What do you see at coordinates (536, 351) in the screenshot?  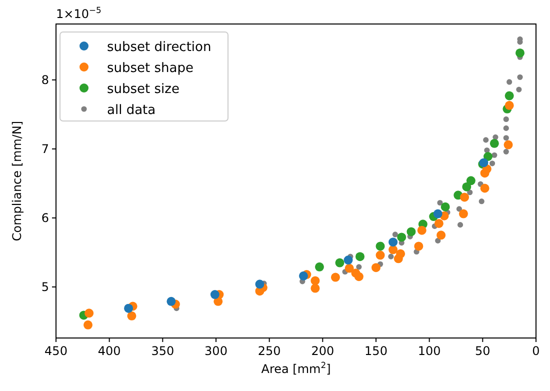 I see `x-tick-label: 0` at bounding box center [536, 351].